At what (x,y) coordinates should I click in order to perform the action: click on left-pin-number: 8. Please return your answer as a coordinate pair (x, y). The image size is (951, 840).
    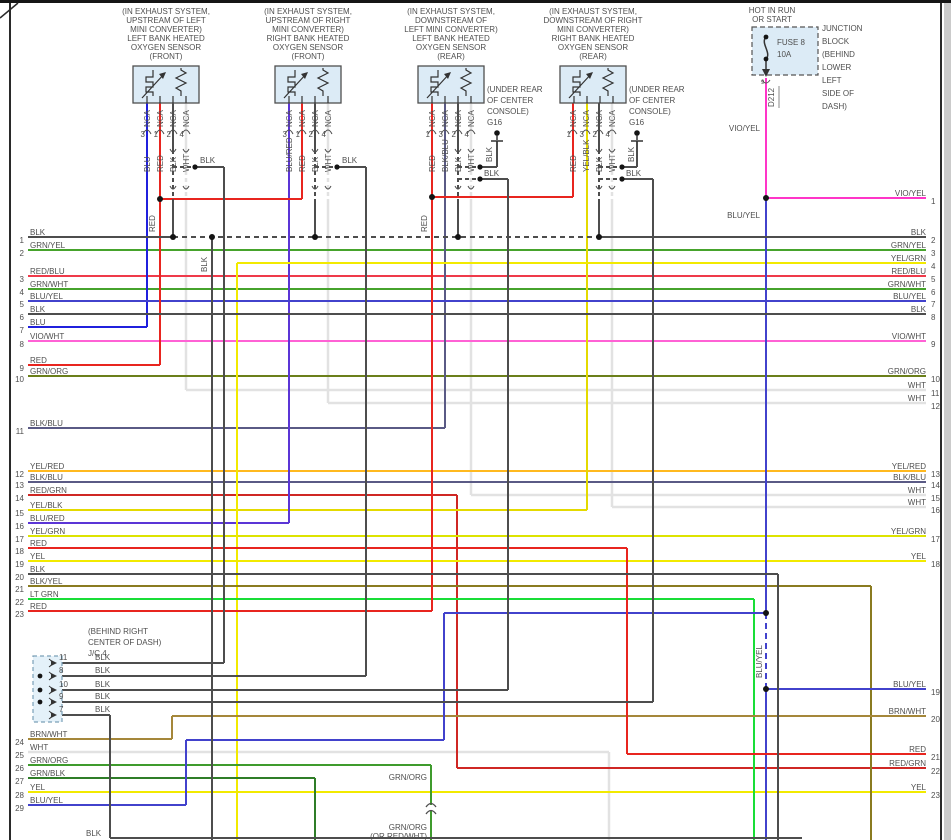
    Looking at the image, I should click on (22, 344).